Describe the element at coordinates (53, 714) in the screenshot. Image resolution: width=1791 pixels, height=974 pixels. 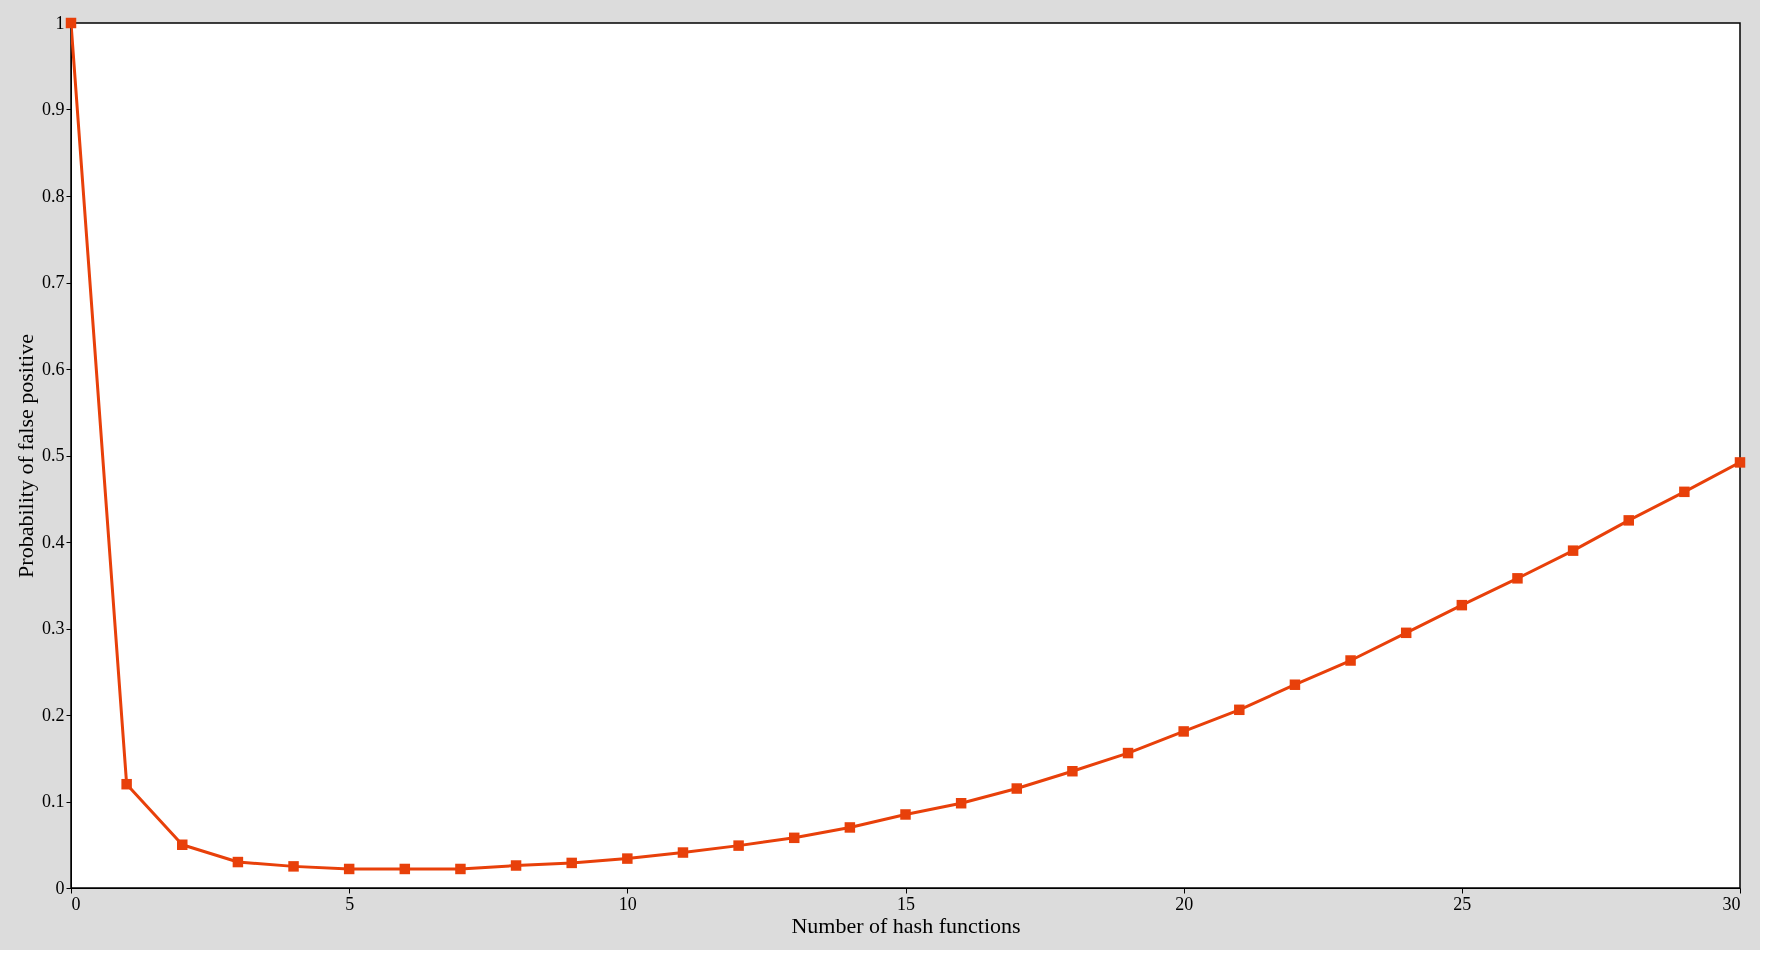
I see `y-tick-label: 0.2` at that location.